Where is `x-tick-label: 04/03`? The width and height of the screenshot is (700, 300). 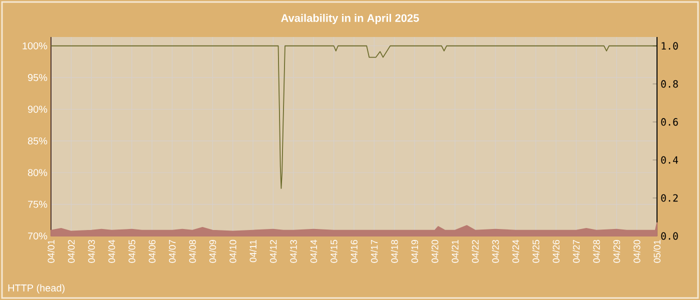 x-tick-label: 04/03 is located at coordinates (91, 251).